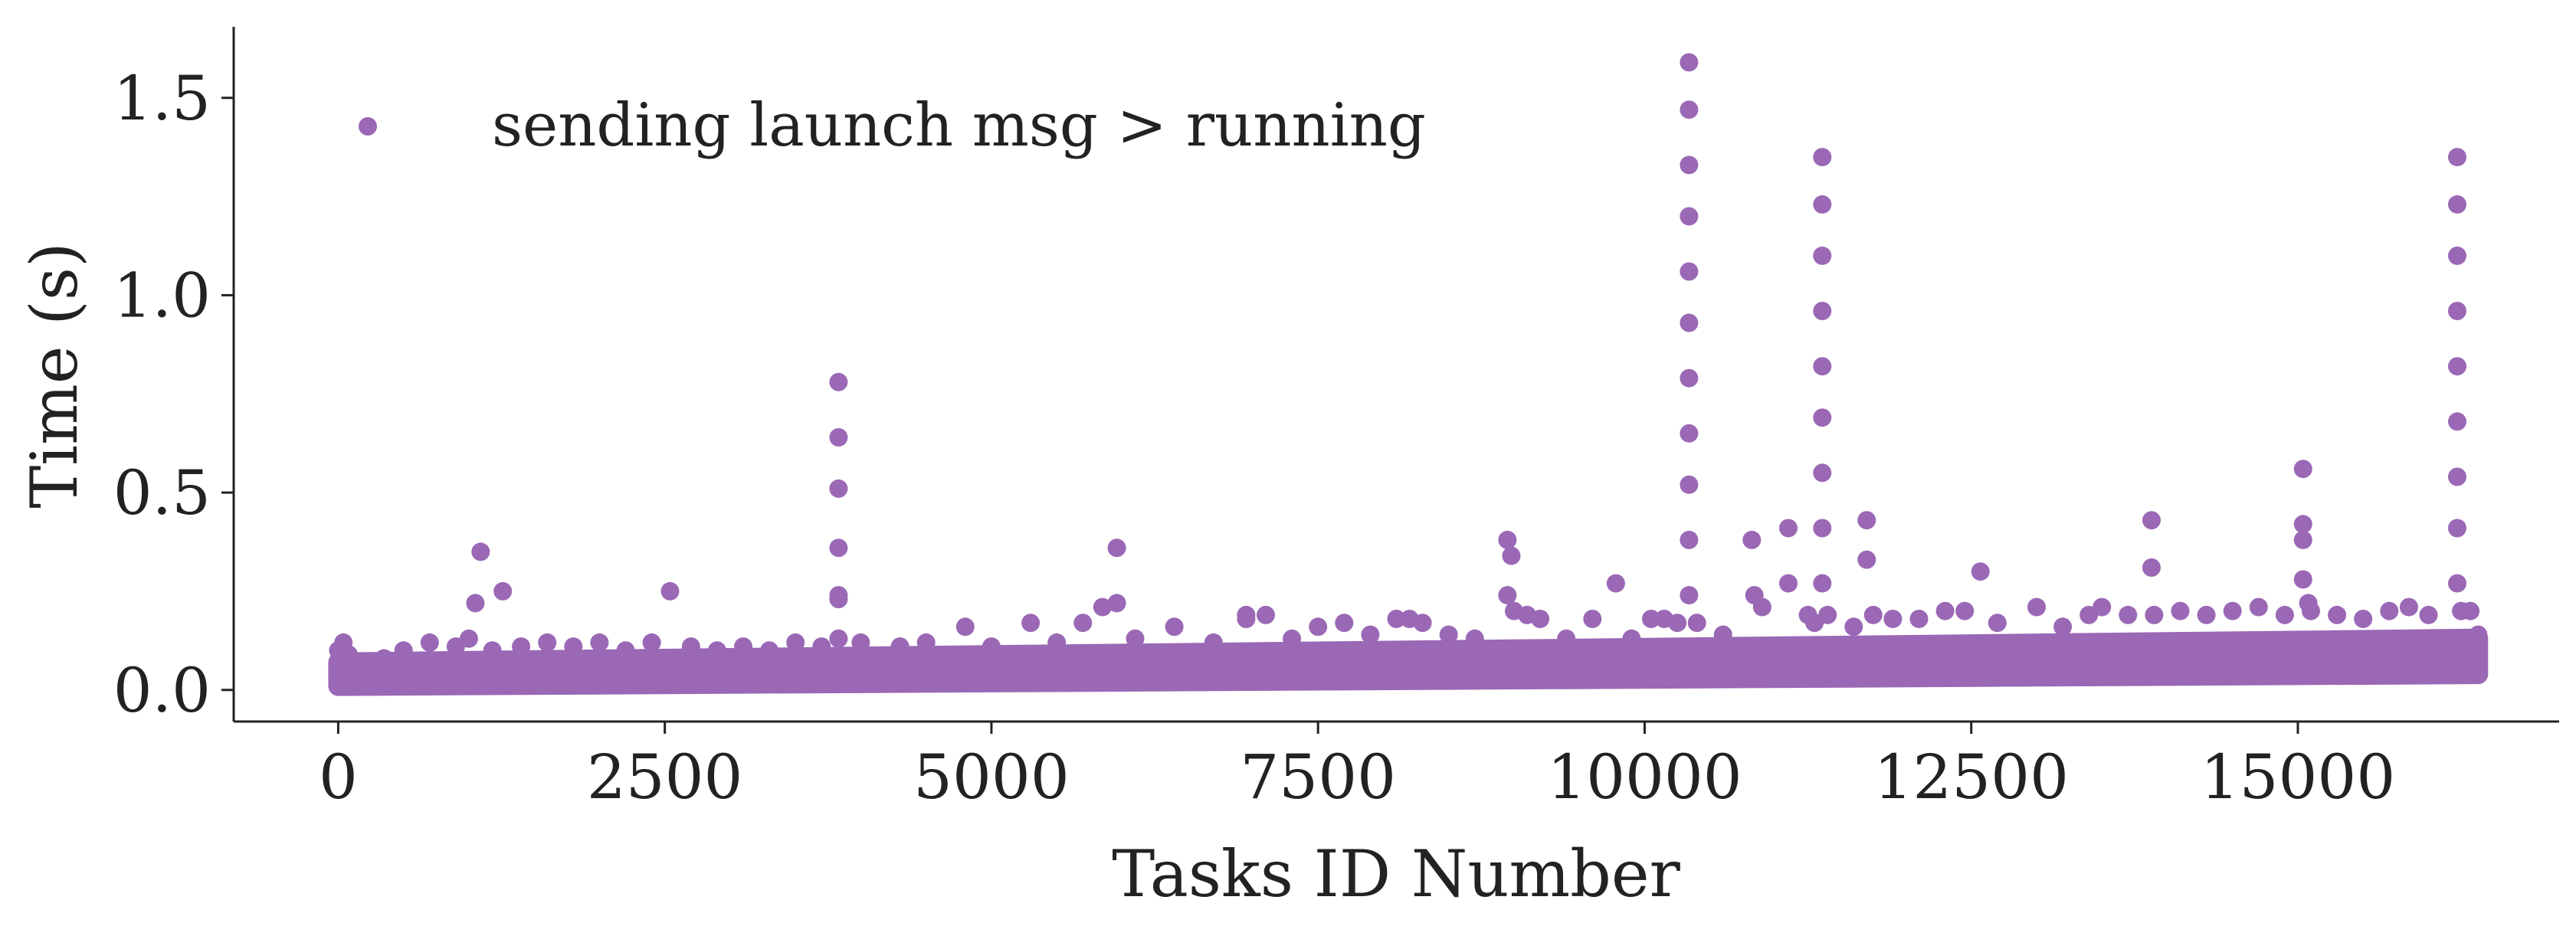 The image size is (2576, 936). Describe the element at coordinates (1357, 767) in the screenshot. I see `x-axis-ticks: 0 2500 5000 7500 10000 12500 15000` at that location.